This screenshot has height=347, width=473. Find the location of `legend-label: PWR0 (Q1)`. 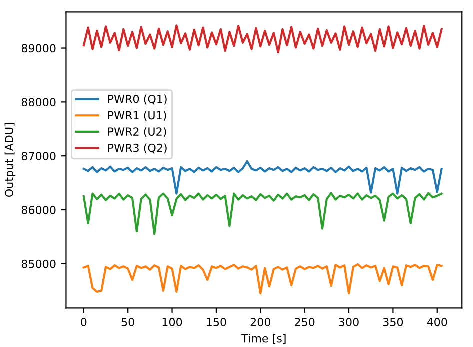

legend-label: PWR0 (Q1) is located at coordinates (137, 99).